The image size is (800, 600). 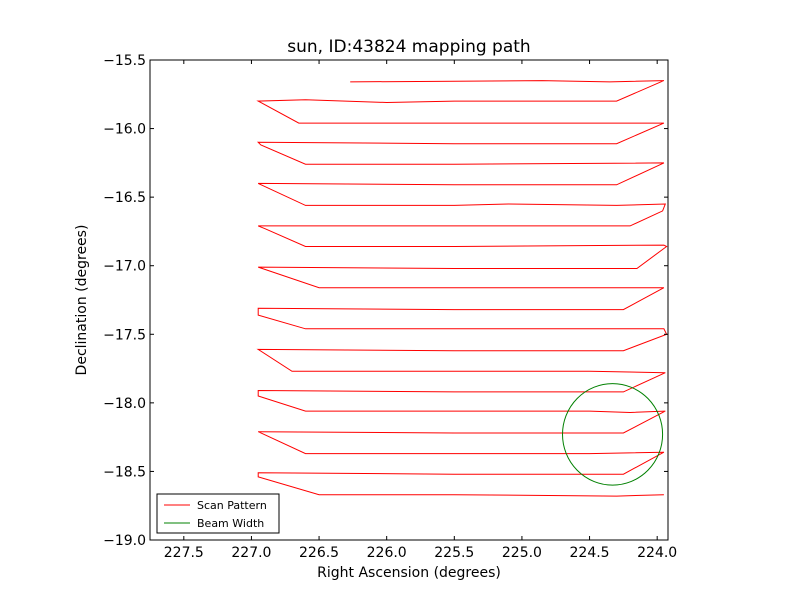 What do you see at coordinates (319, 553) in the screenshot?
I see `x-tick-label: 226.5` at bounding box center [319, 553].